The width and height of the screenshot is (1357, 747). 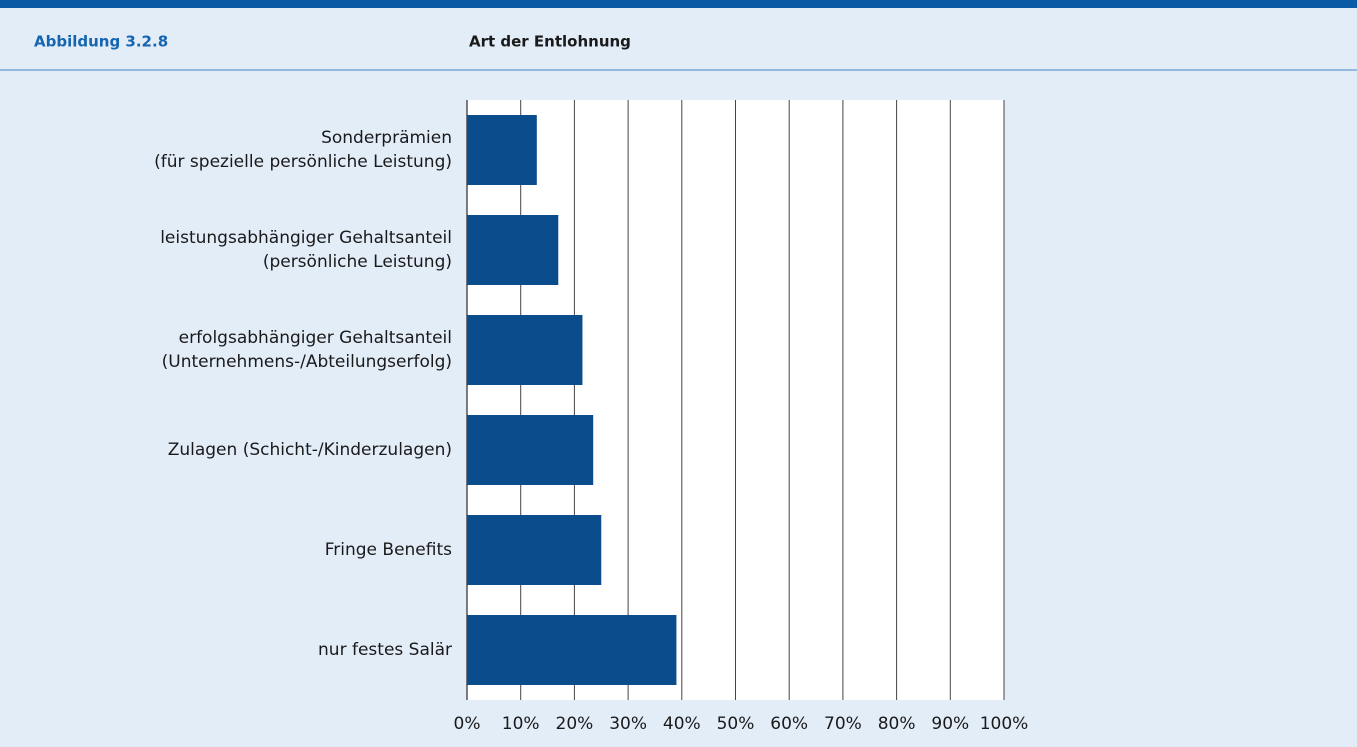 What do you see at coordinates (306, 238) in the screenshot?
I see `y-tick-label: leistungsabhängiger Gehaltsanteil` at bounding box center [306, 238].